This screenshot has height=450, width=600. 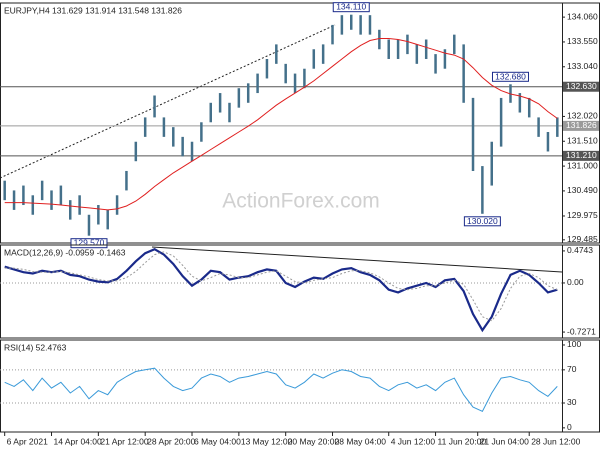 I want to click on x-tick-label: 11 Jun 20:00, so click(x=462, y=441).